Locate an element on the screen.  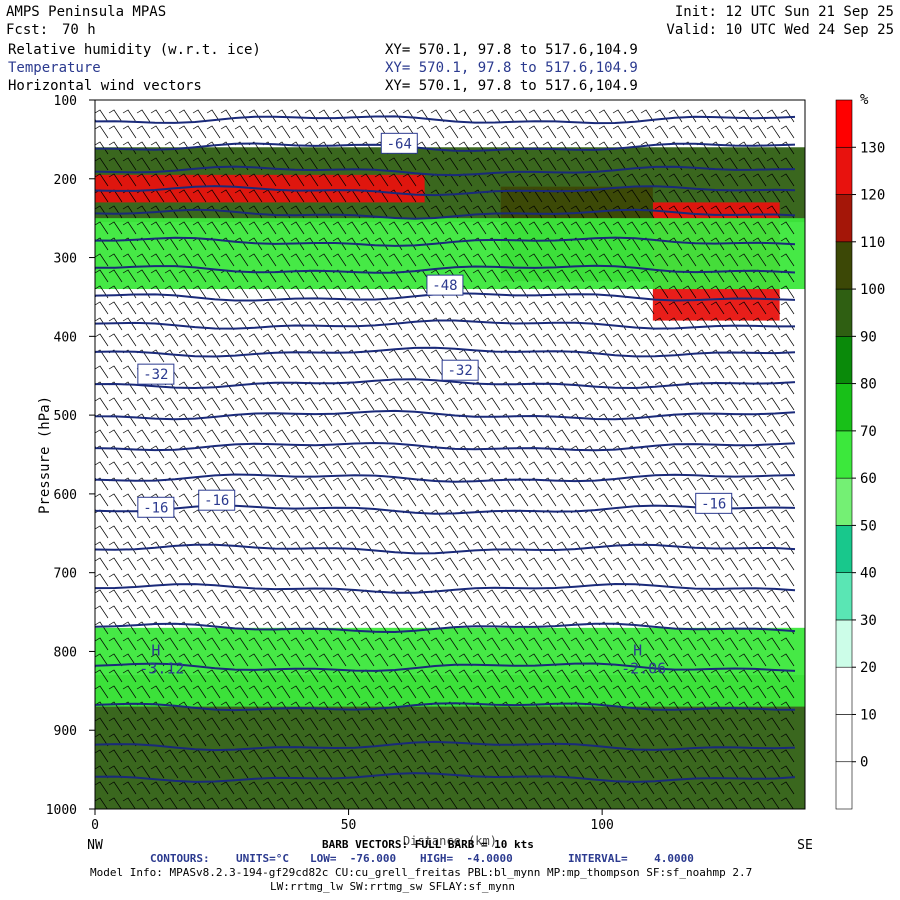
colorbar-tick-label: 130 is located at coordinates (872, 148).